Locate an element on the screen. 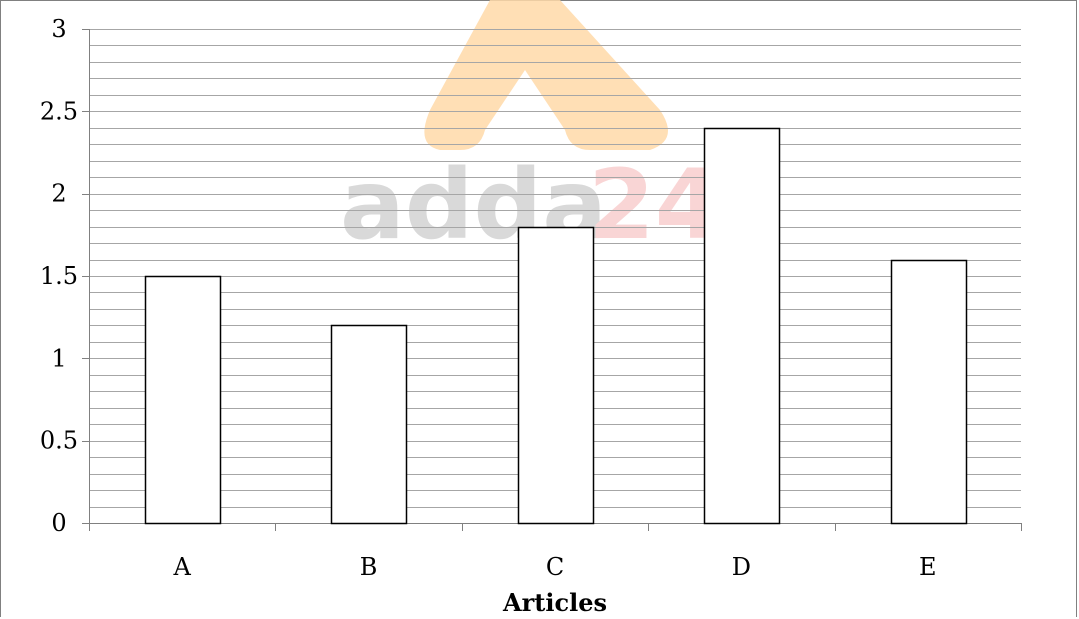 Image resolution: width=1079 pixels, height=619 pixels. watermark-logo-shape is located at coordinates (546, 75).